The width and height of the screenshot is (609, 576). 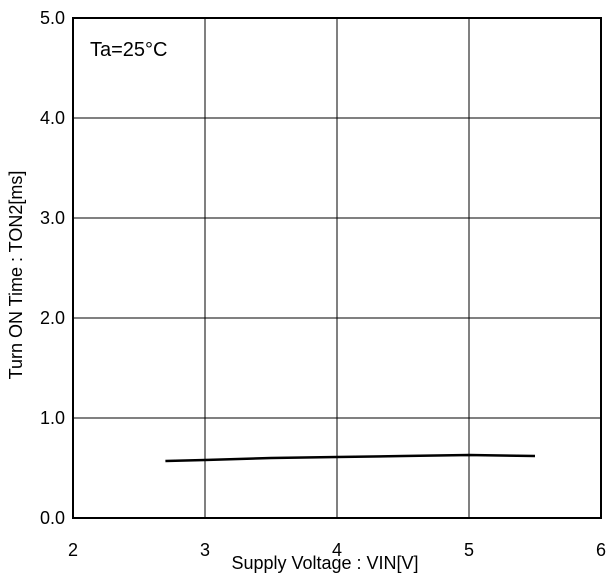 I want to click on y-tick-label: 5.0, so click(x=52, y=18).